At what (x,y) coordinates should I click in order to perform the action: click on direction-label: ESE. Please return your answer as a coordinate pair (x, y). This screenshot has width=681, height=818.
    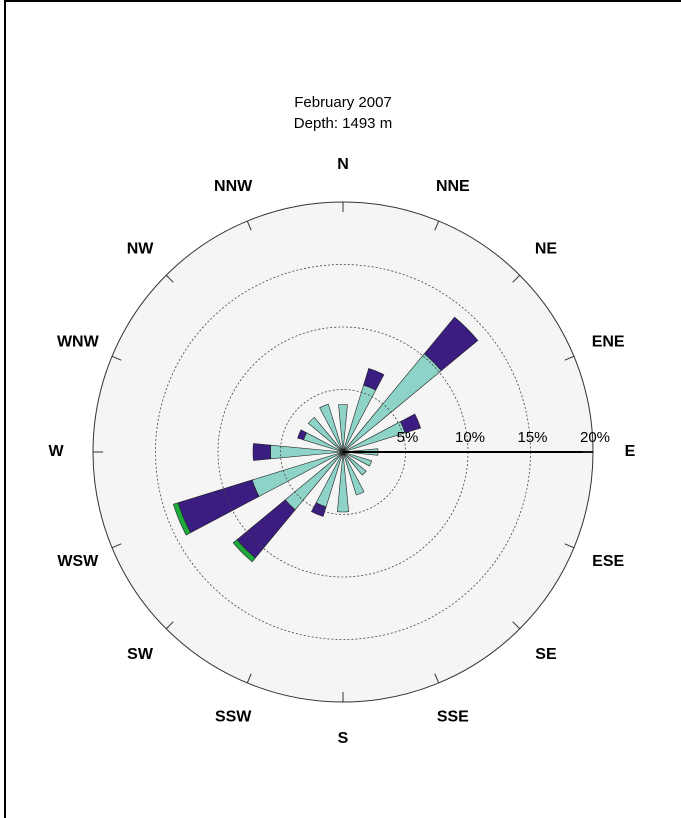
    Looking at the image, I should click on (608, 561).